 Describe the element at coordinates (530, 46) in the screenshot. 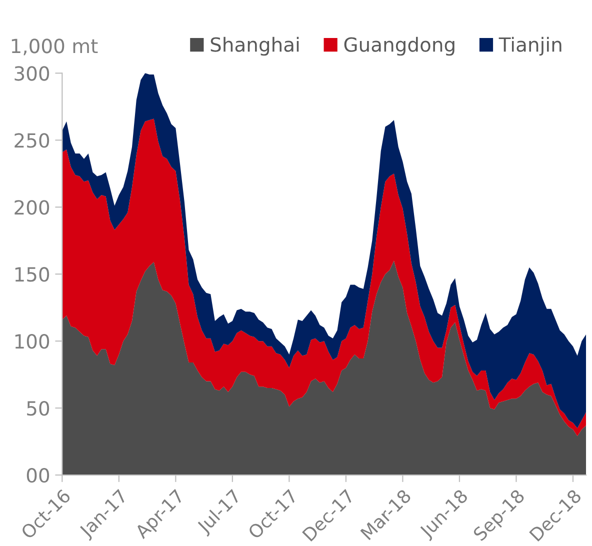

I see `legend-label: Tianjin` at that location.